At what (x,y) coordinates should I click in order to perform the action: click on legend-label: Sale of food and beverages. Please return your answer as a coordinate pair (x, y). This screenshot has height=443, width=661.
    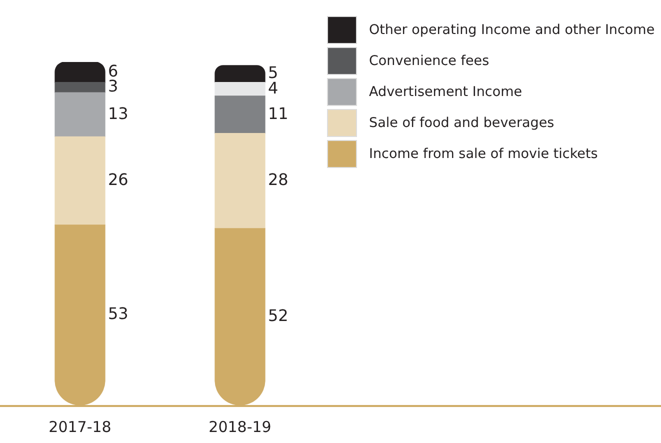
    Looking at the image, I should click on (461, 122).